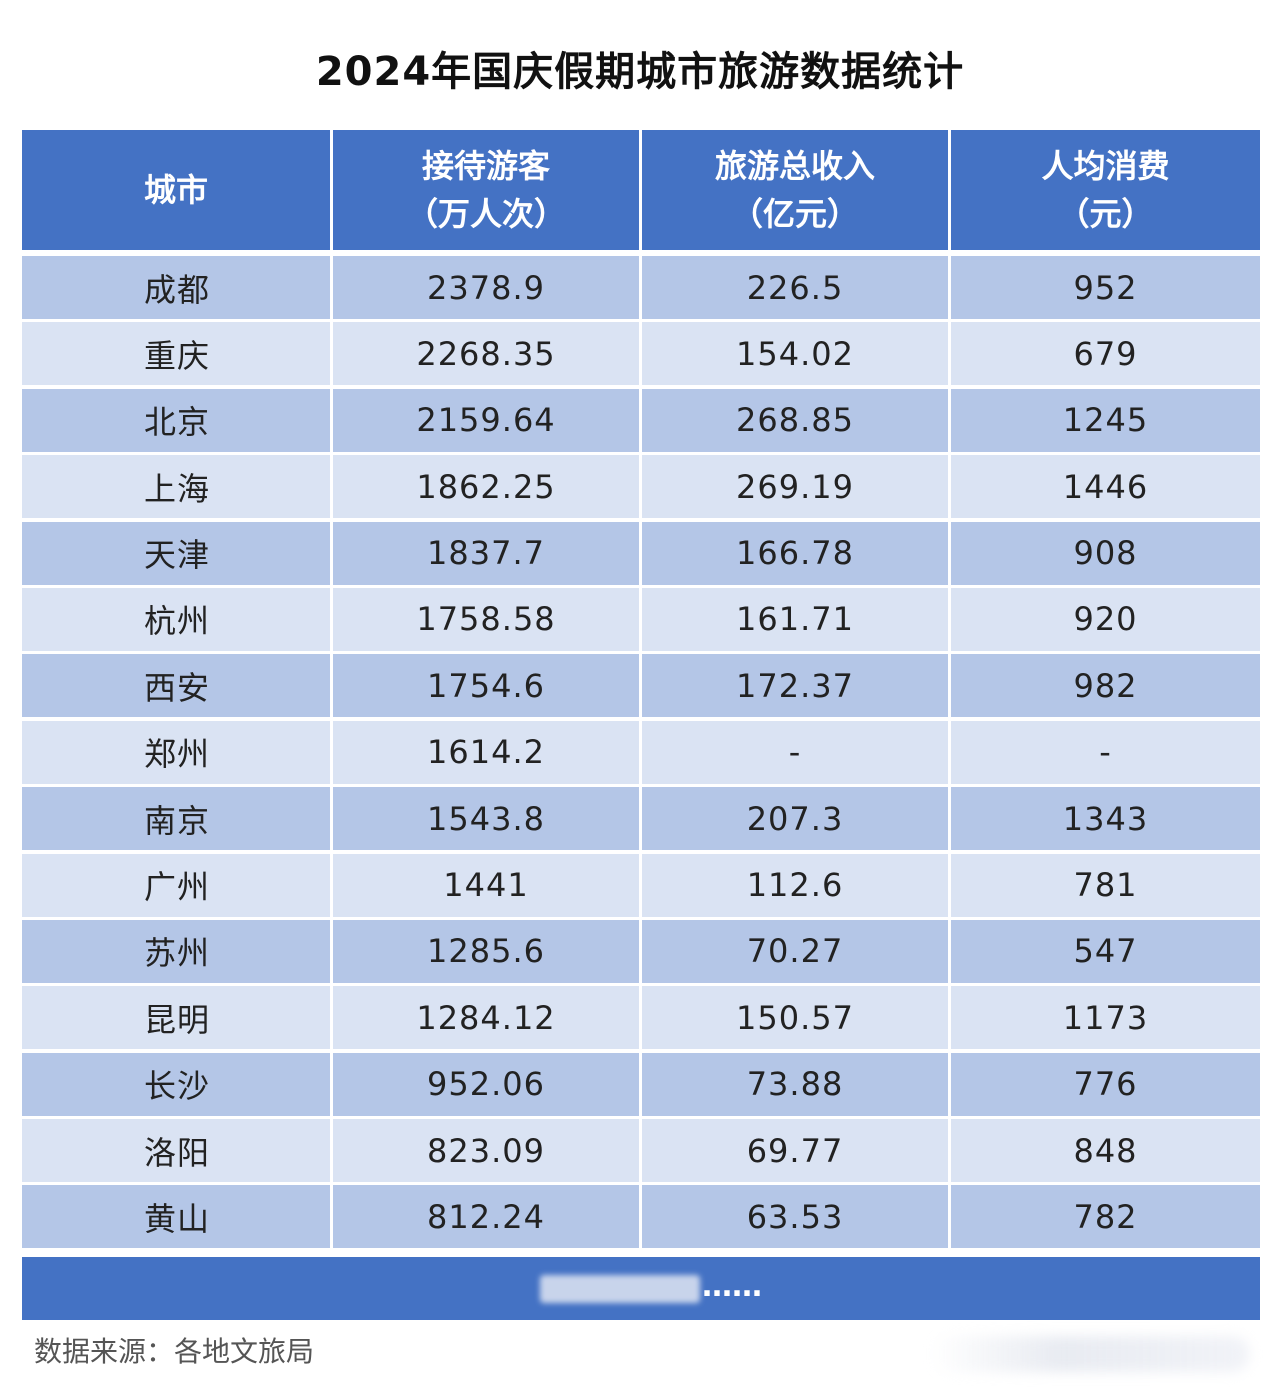 The width and height of the screenshot is (1280, 1388). What do you see at coordinates (793, 553) in the screenshot?
I see `cell-revenue: 166.78` at bounding box center [793, 553].